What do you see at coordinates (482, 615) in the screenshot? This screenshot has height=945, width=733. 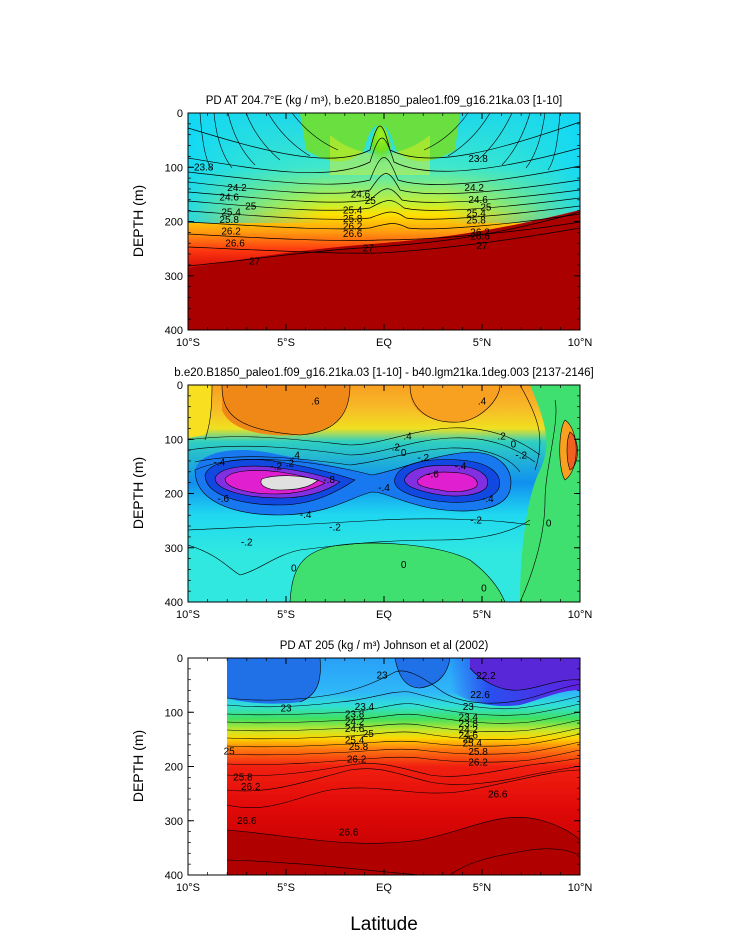 I see `x-tick-label: 5°N` at bounding box center [482, 615].